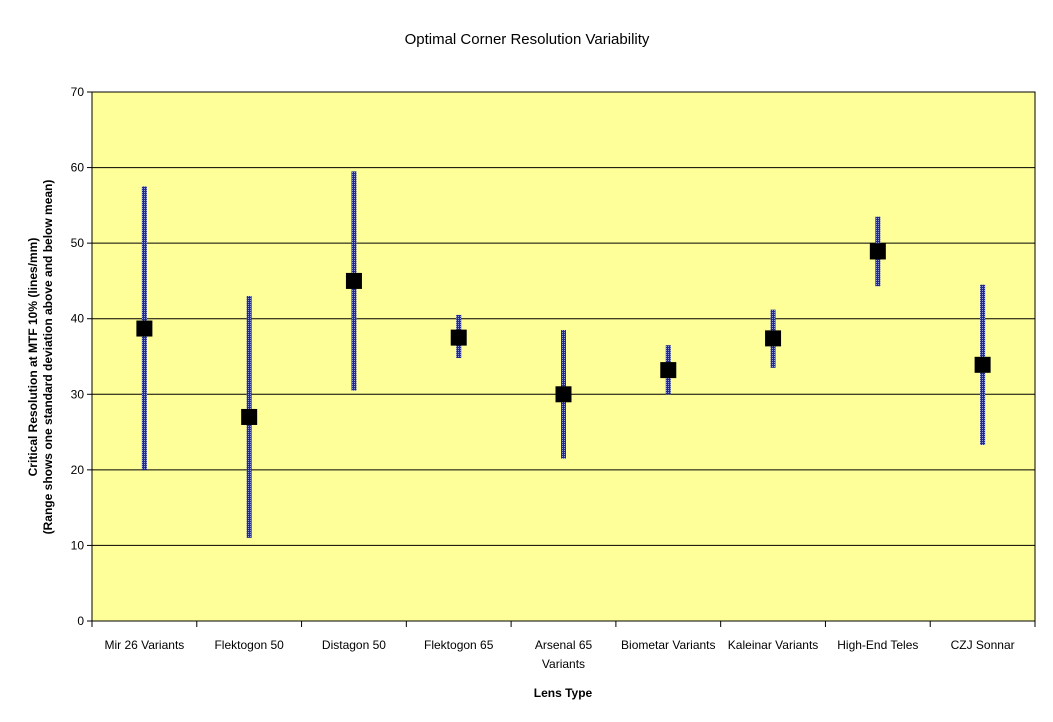 The image size is (1053, 722). I want to click on y-tick-label: 70, so click(78, 92).